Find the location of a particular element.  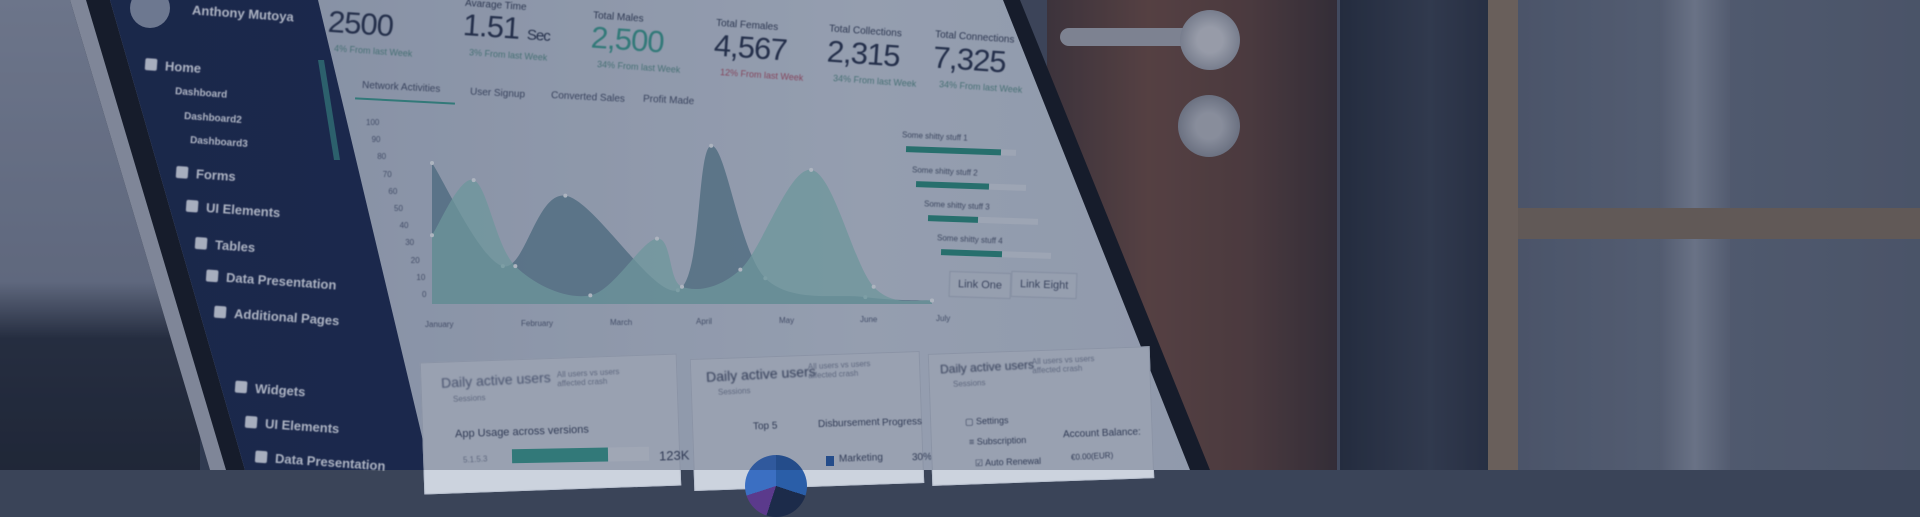

version-bar-fill is located at coordinates (560, 455).